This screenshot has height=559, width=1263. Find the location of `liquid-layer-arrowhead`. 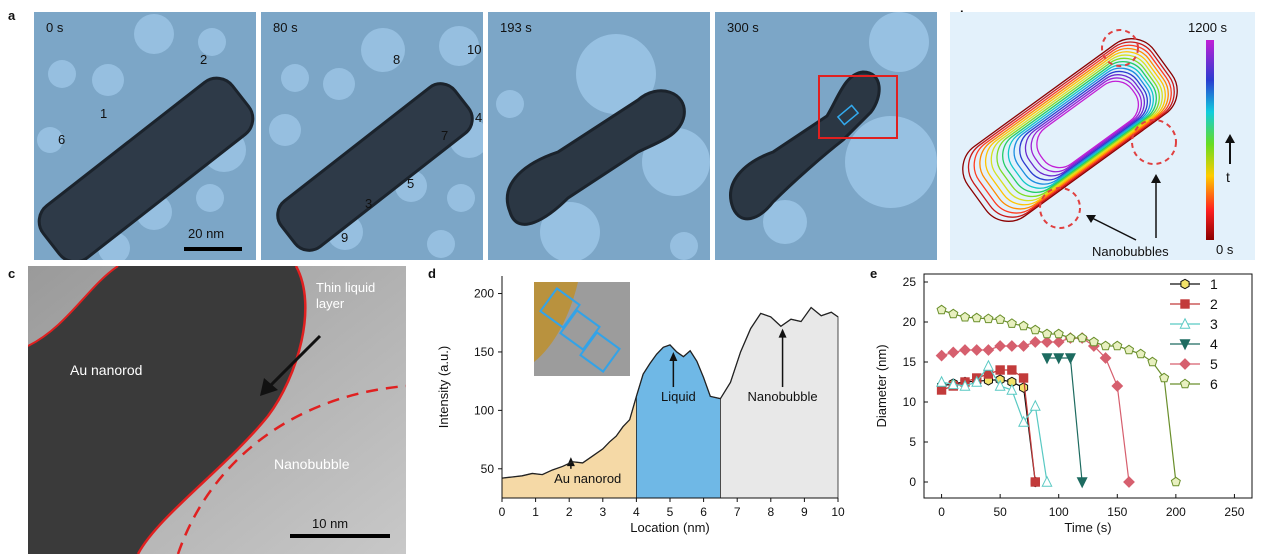

liquid-layer-arrowhead is located at coordinates (269, 387).